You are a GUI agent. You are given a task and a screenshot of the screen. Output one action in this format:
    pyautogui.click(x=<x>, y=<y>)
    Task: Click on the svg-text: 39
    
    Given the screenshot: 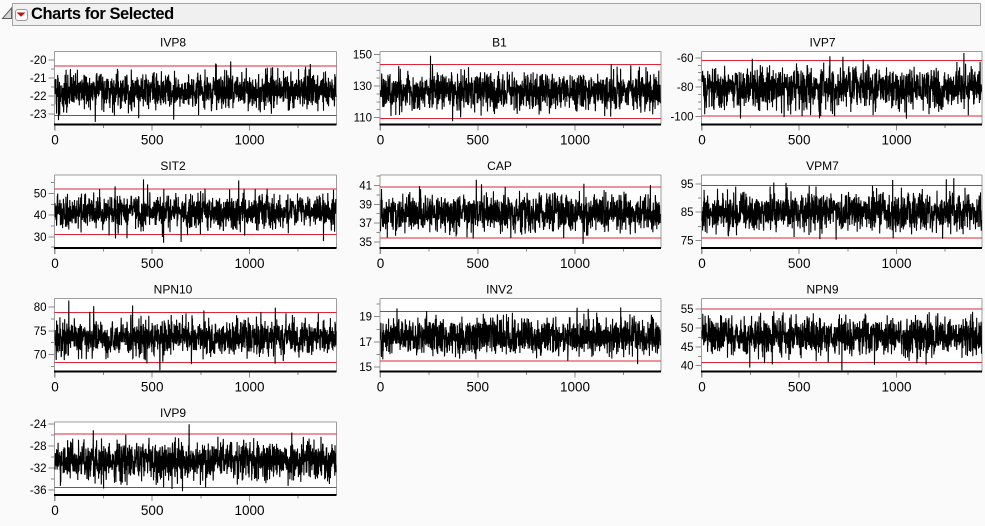 What is the action you would take?
    pyautogui.click(x=365, y=205)
    